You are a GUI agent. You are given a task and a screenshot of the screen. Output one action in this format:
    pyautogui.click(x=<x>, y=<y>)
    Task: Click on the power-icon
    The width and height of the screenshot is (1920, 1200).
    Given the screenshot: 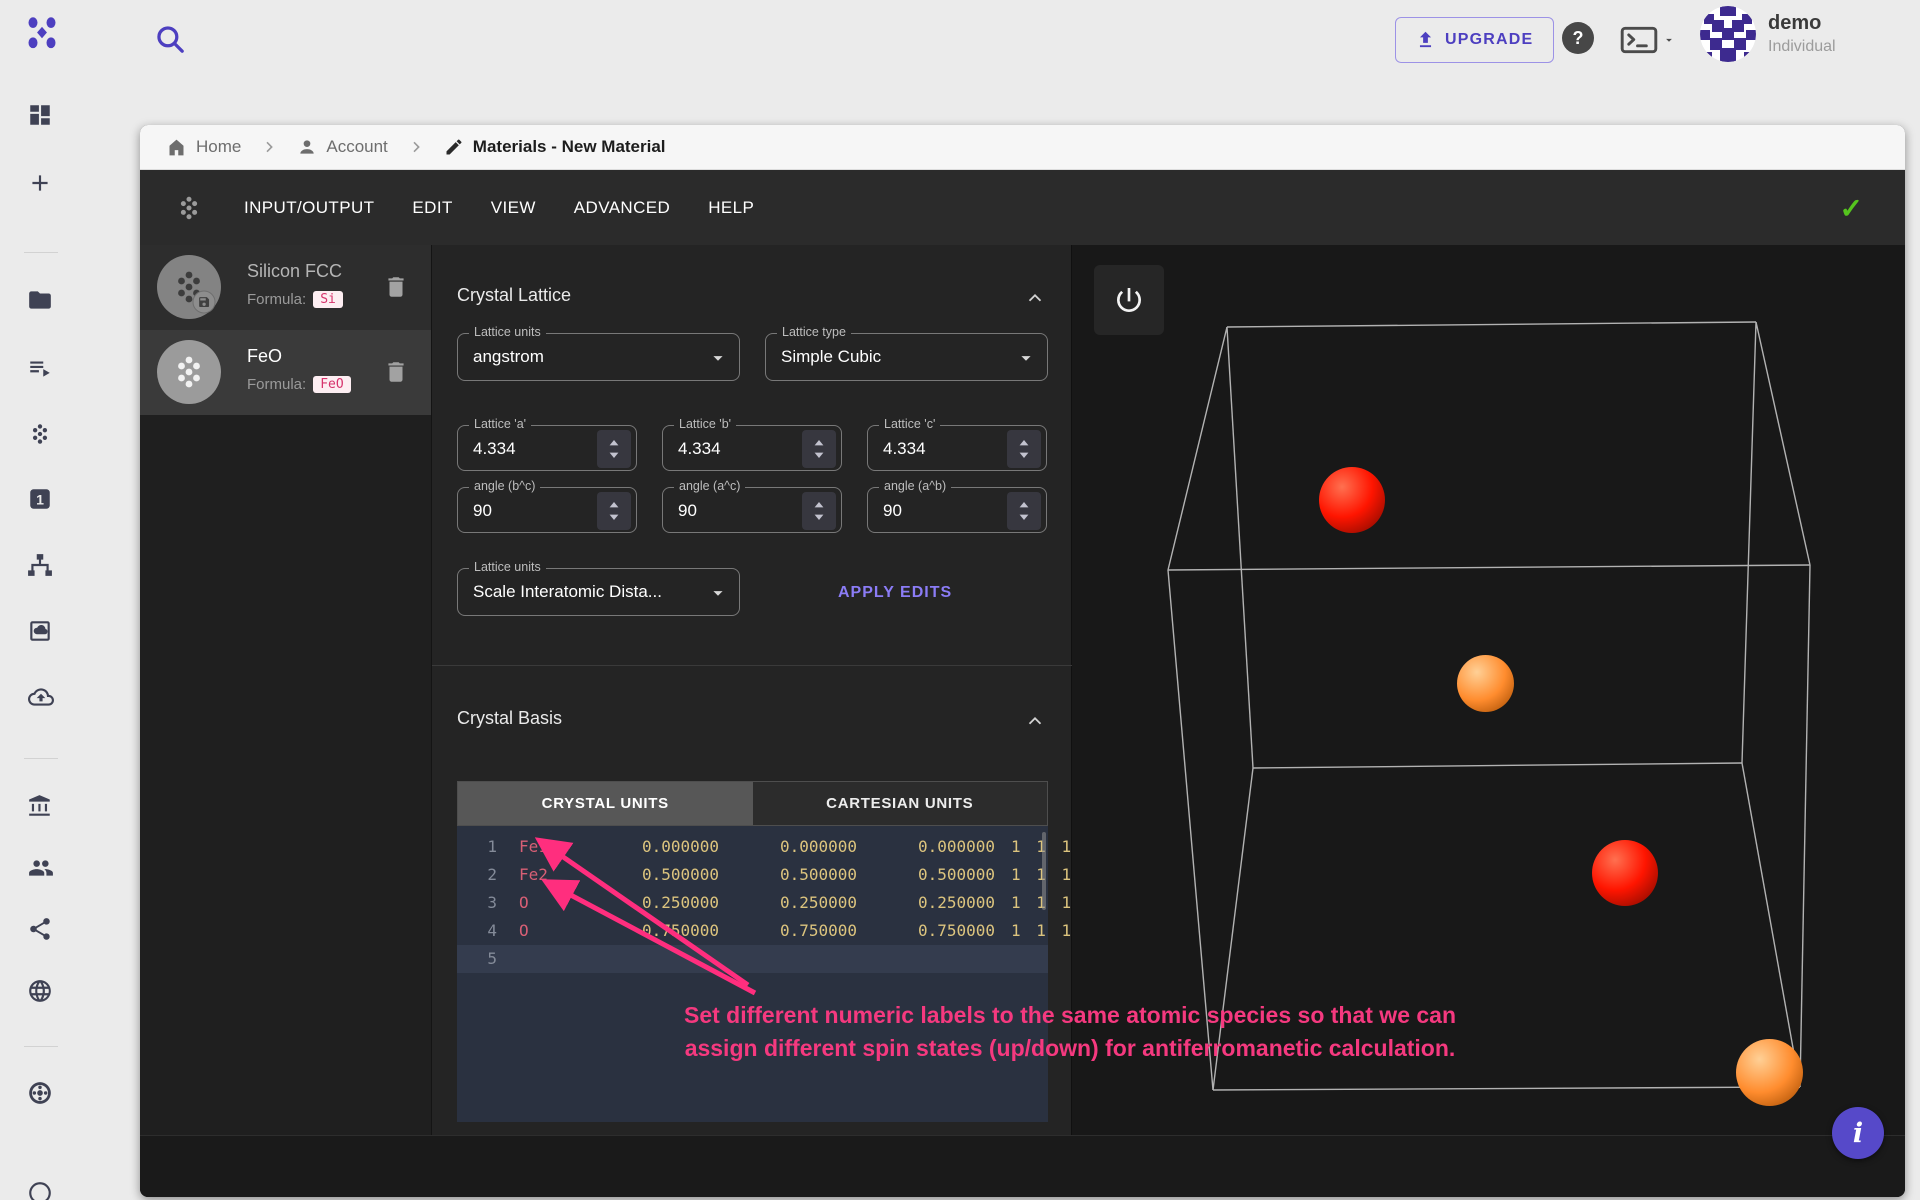 What is the action you would take?
    pyautogui.click(x=1129, y=300)
    